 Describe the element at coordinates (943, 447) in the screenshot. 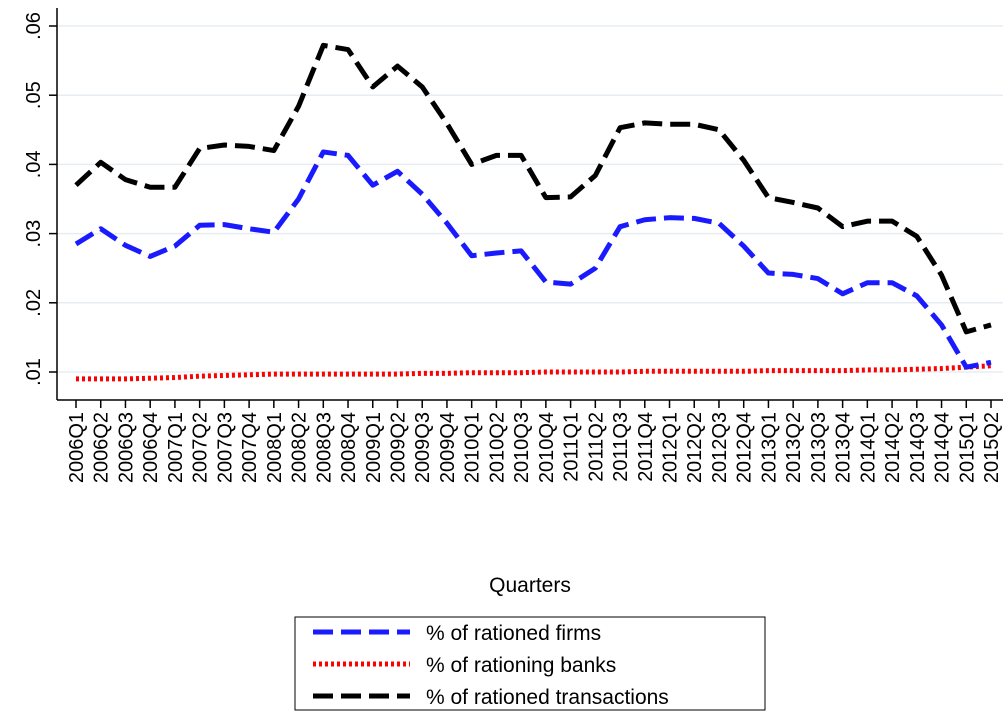

I see `x-tick-label: 2014Q4` at that location.